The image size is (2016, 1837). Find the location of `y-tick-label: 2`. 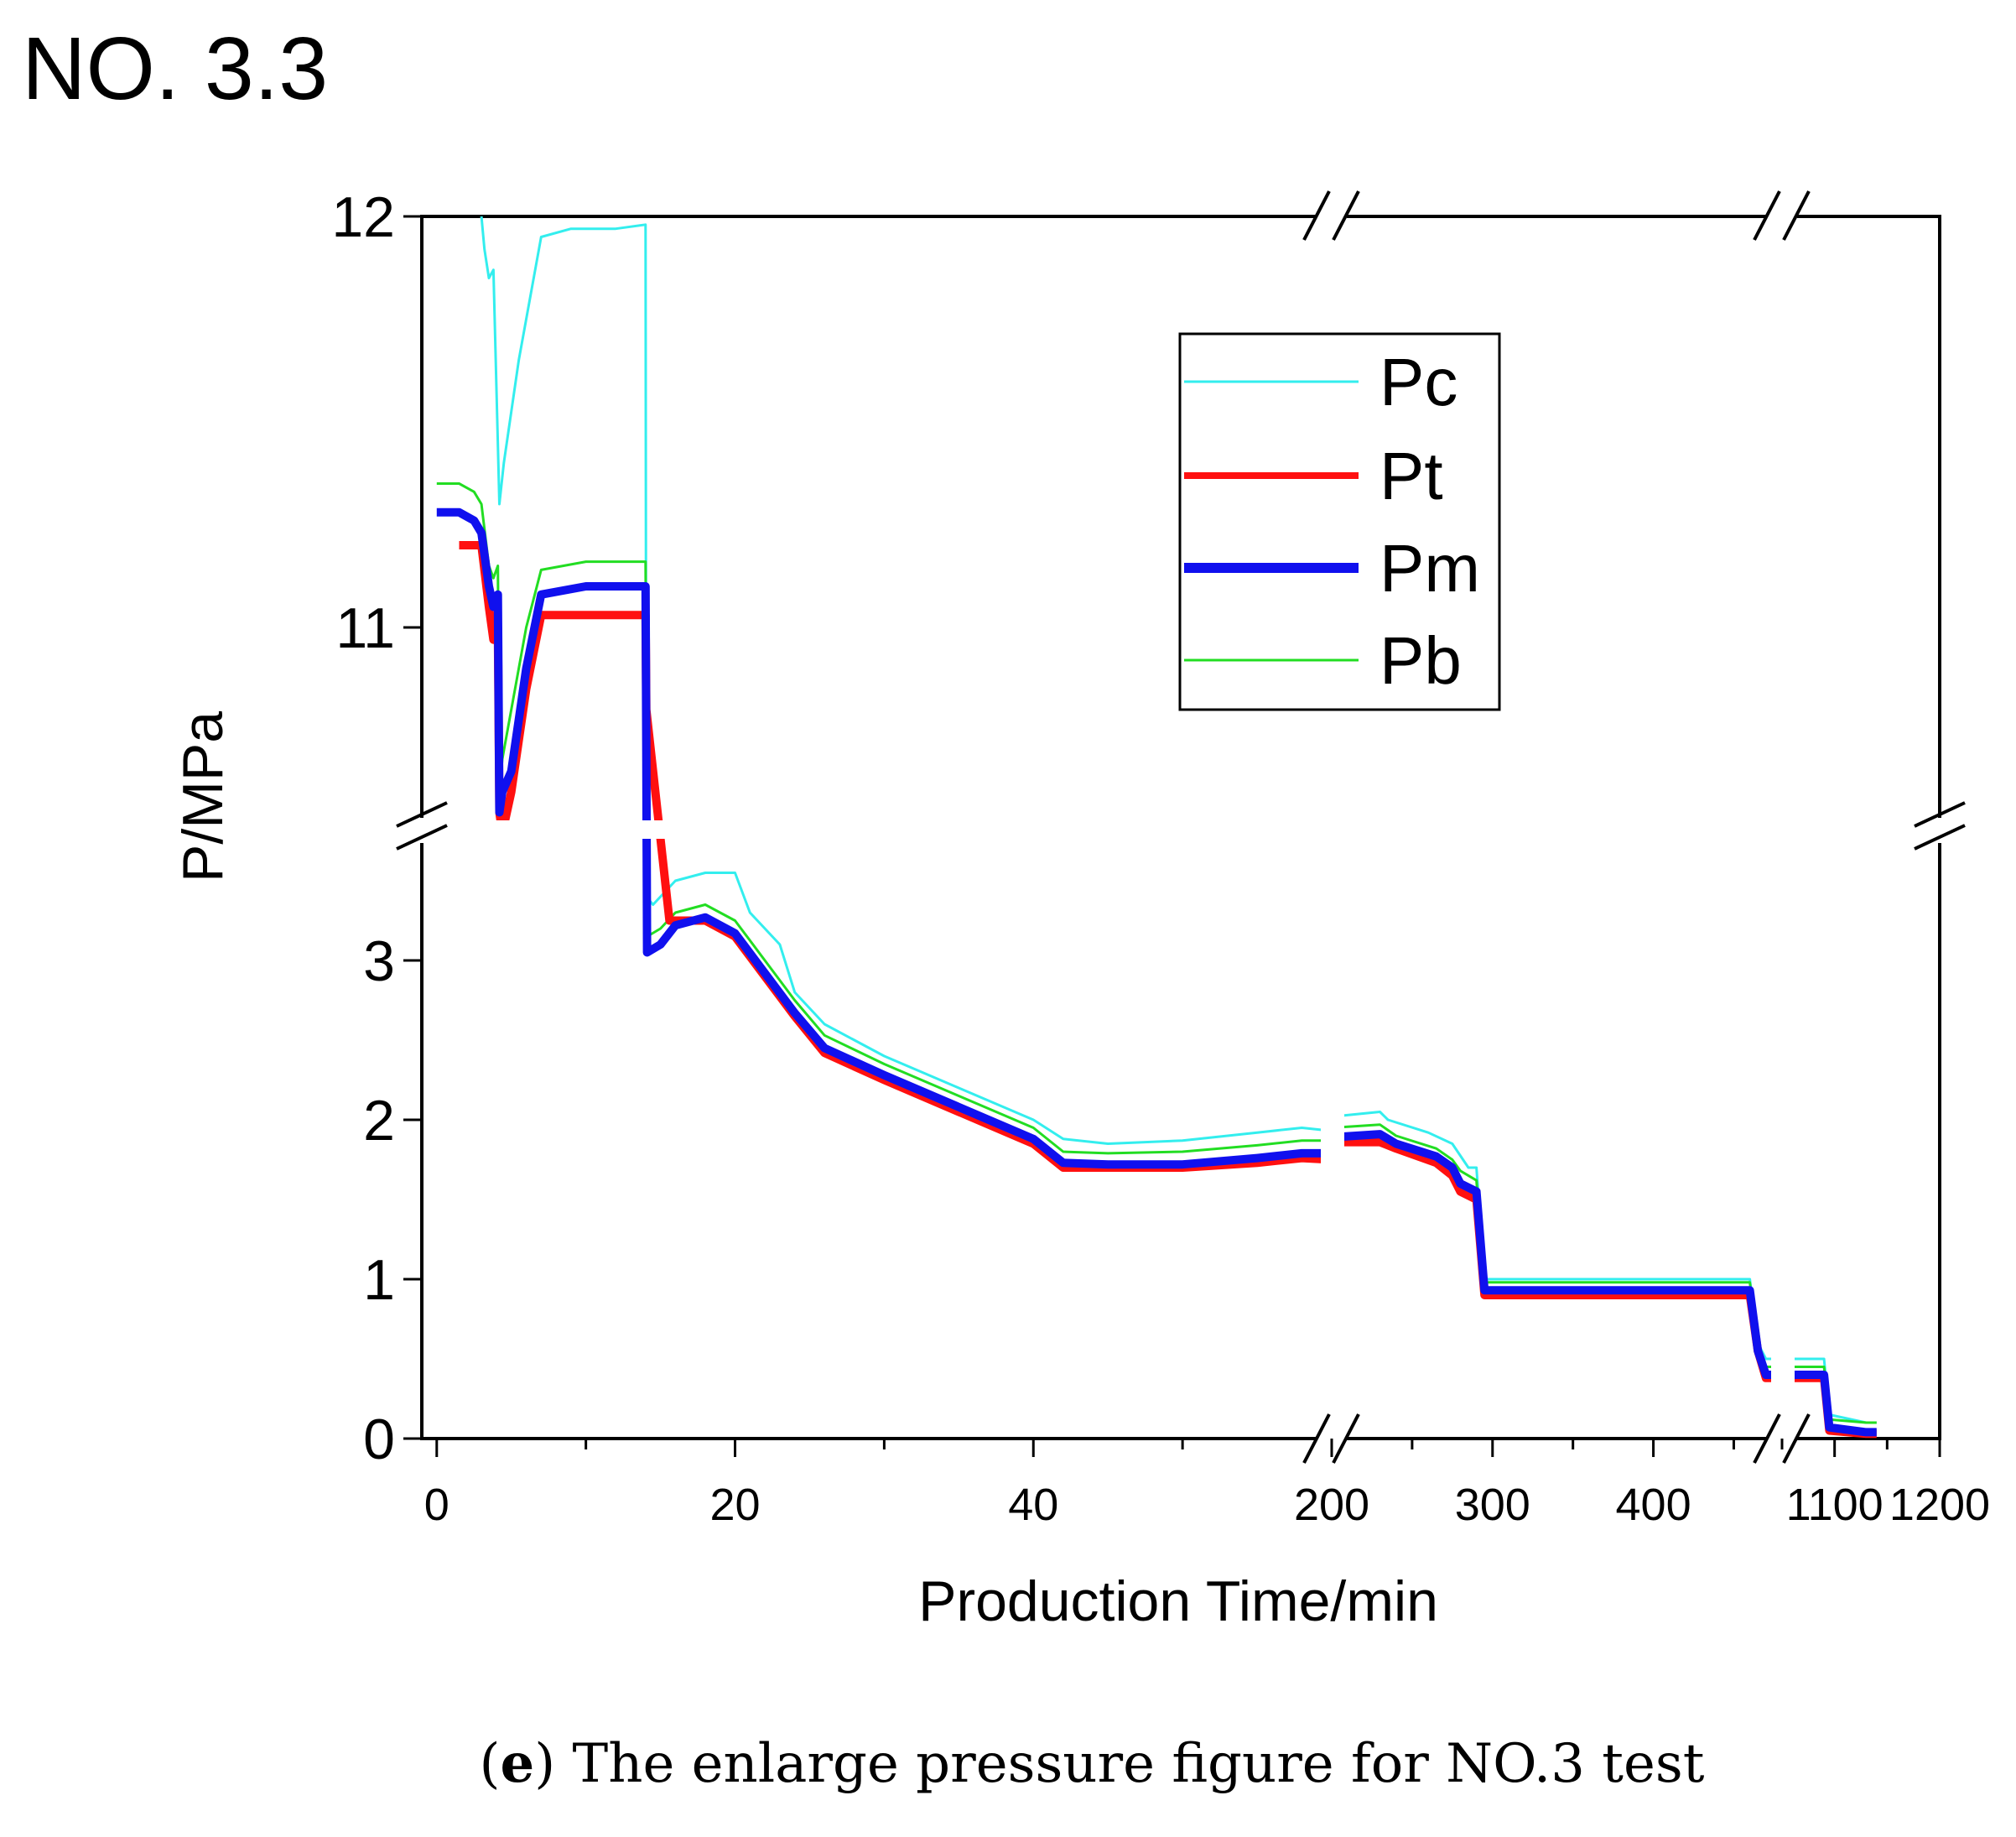

y-tick-label: 2 is located at coordinates (379, 1121).